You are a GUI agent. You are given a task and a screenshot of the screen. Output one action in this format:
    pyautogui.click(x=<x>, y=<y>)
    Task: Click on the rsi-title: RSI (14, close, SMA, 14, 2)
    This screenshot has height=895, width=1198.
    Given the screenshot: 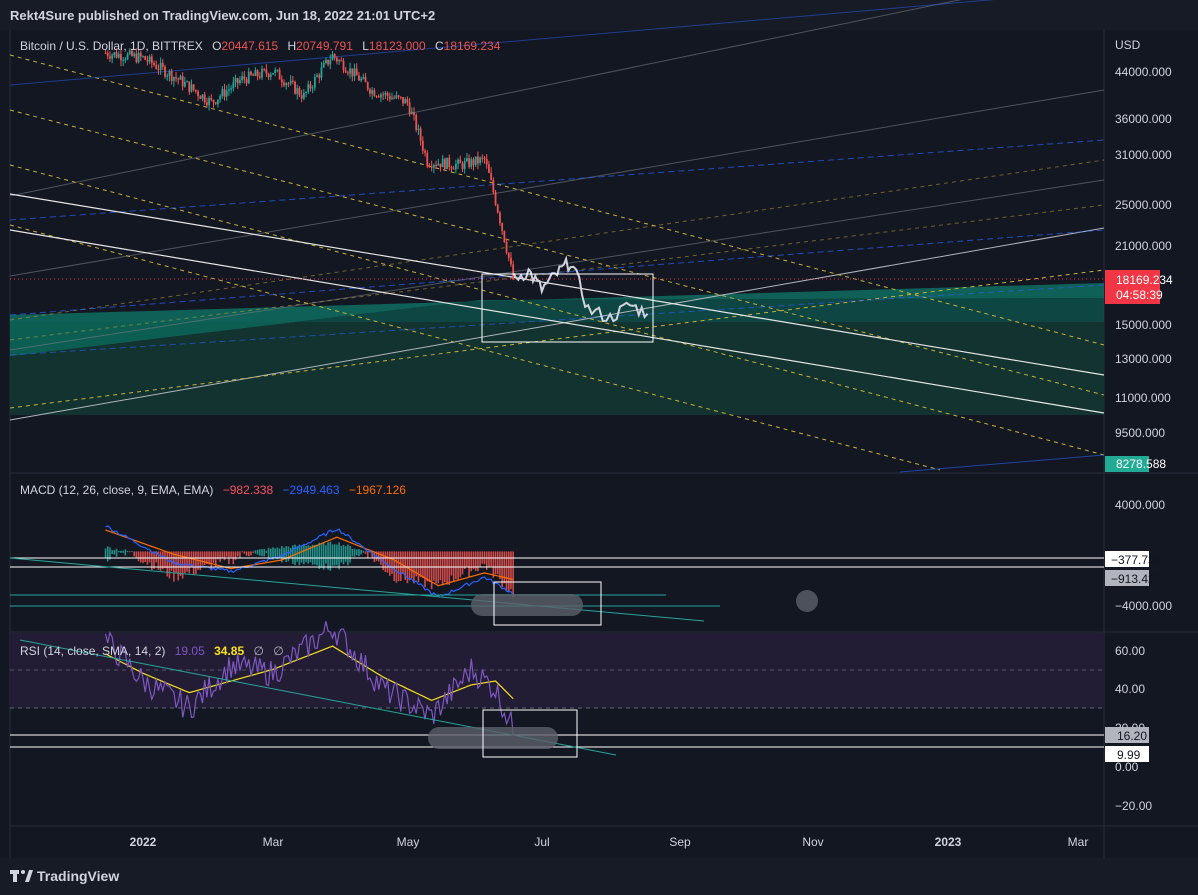 What is the action you would take?
    pyautogui.click(x=92, y=651)
    